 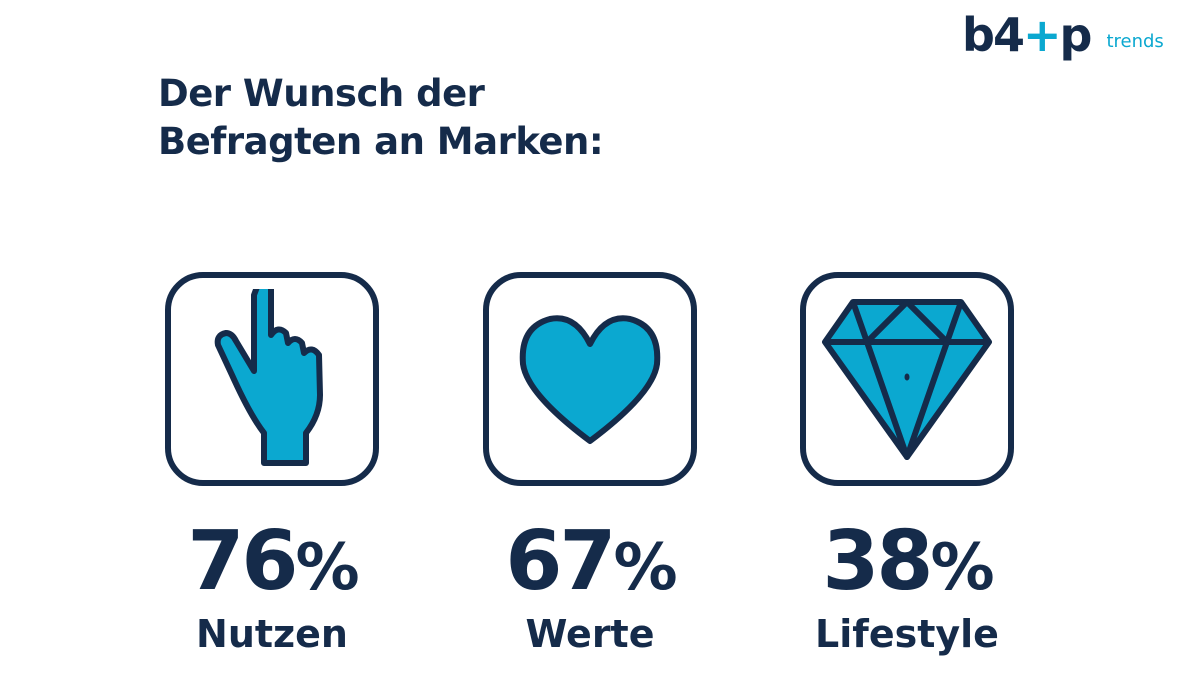 I want to click on stat-card-lifestyle: 38% Lifestyle, so click(x=907, y=463).